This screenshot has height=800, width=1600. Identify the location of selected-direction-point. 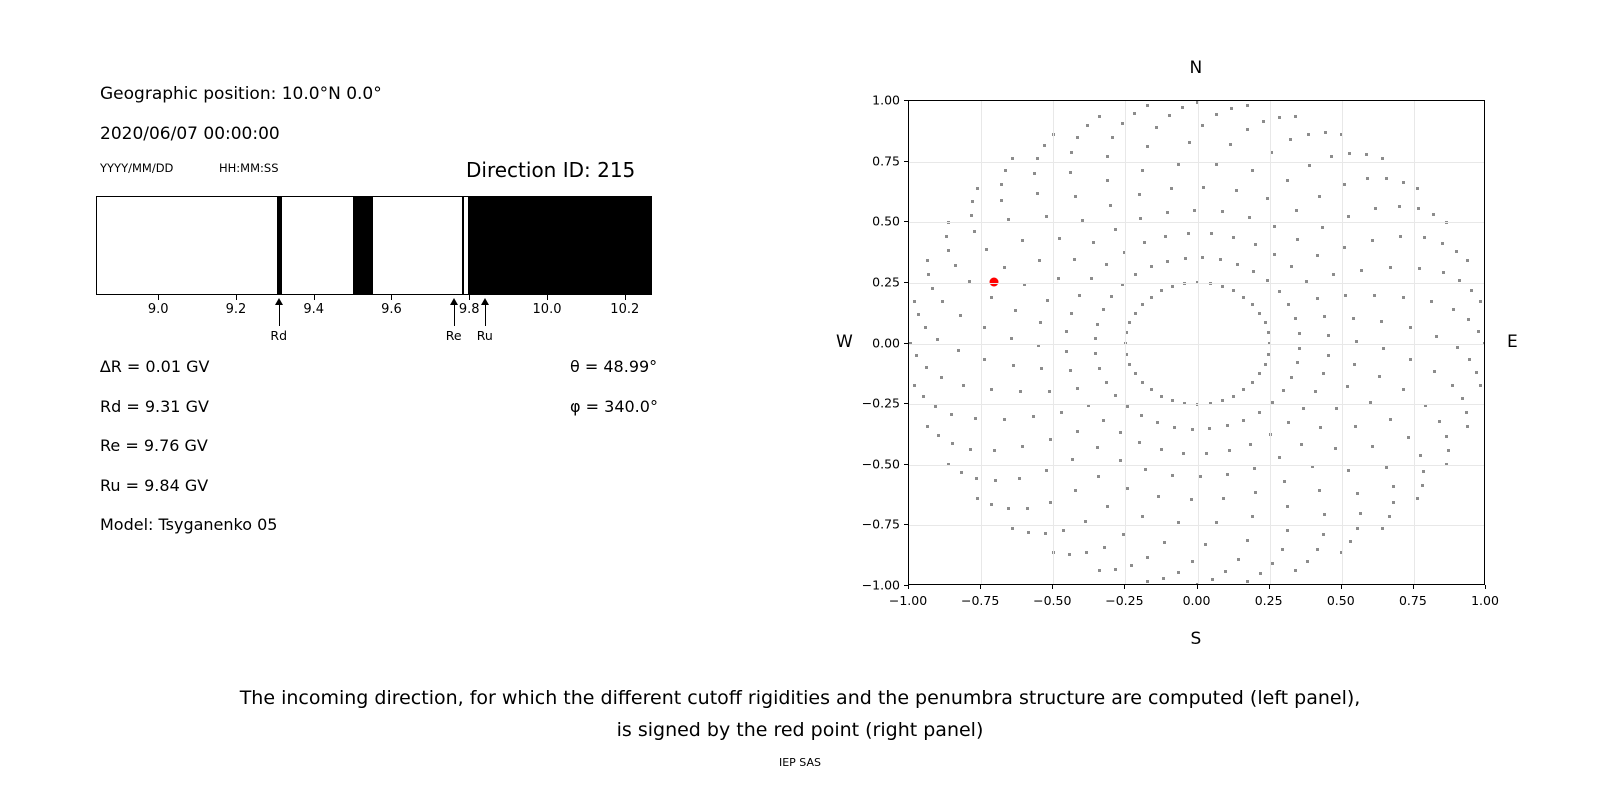
(994, 282).